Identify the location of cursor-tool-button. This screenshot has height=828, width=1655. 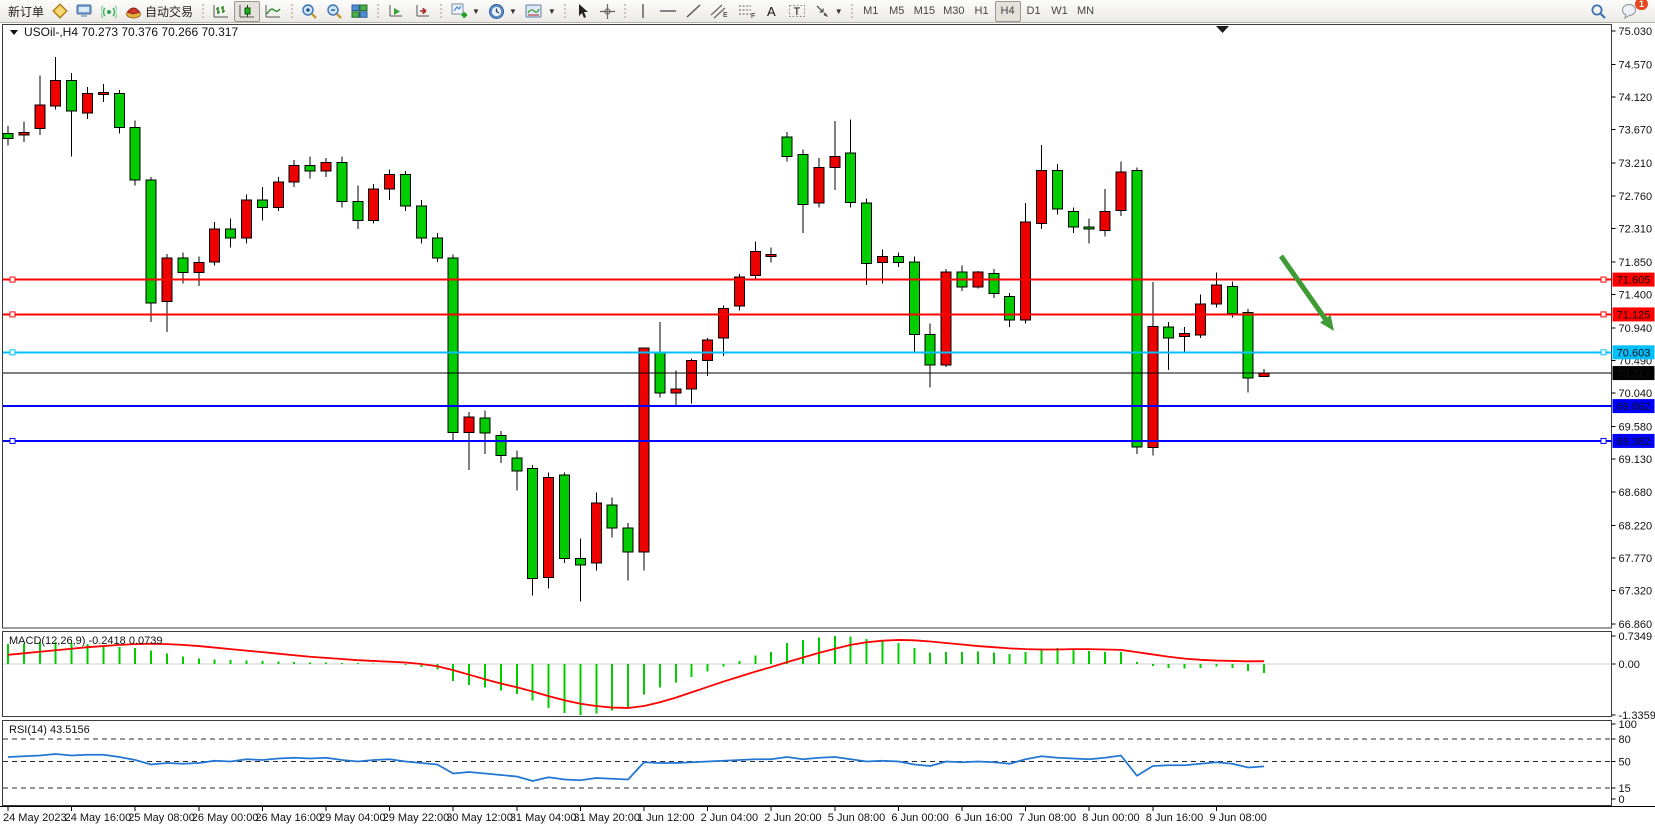
(583, 11).